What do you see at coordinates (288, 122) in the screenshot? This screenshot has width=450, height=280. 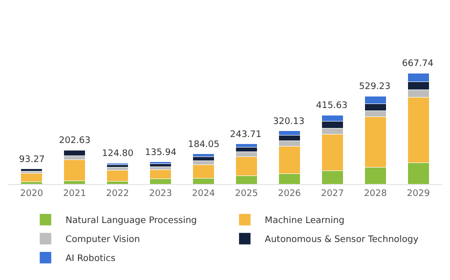 I see `annotation: 320.13` at bounding box center [288, 122].